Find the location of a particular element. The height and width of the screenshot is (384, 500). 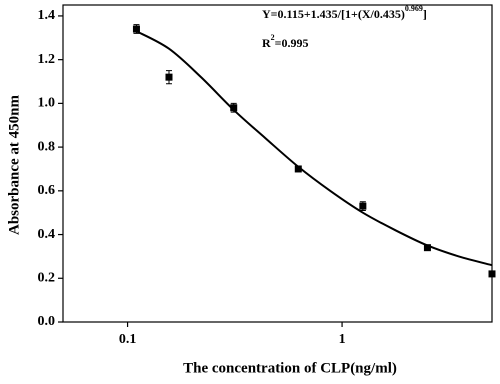

equation-exponent: 0.969 is located at coordinates (414, 8).